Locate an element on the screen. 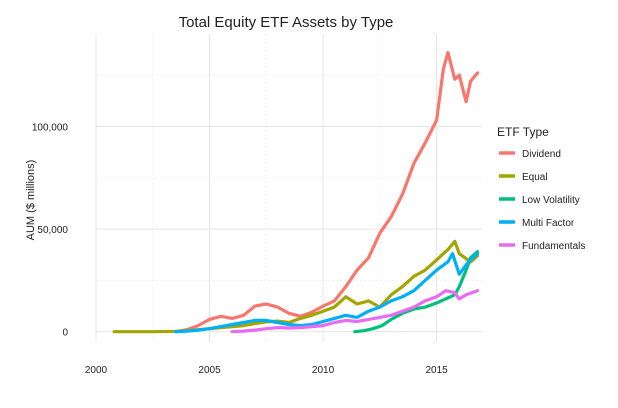 This screenshot has height=408, width=618. x-tick-label: 2005 is located at coordinates (209, 370).